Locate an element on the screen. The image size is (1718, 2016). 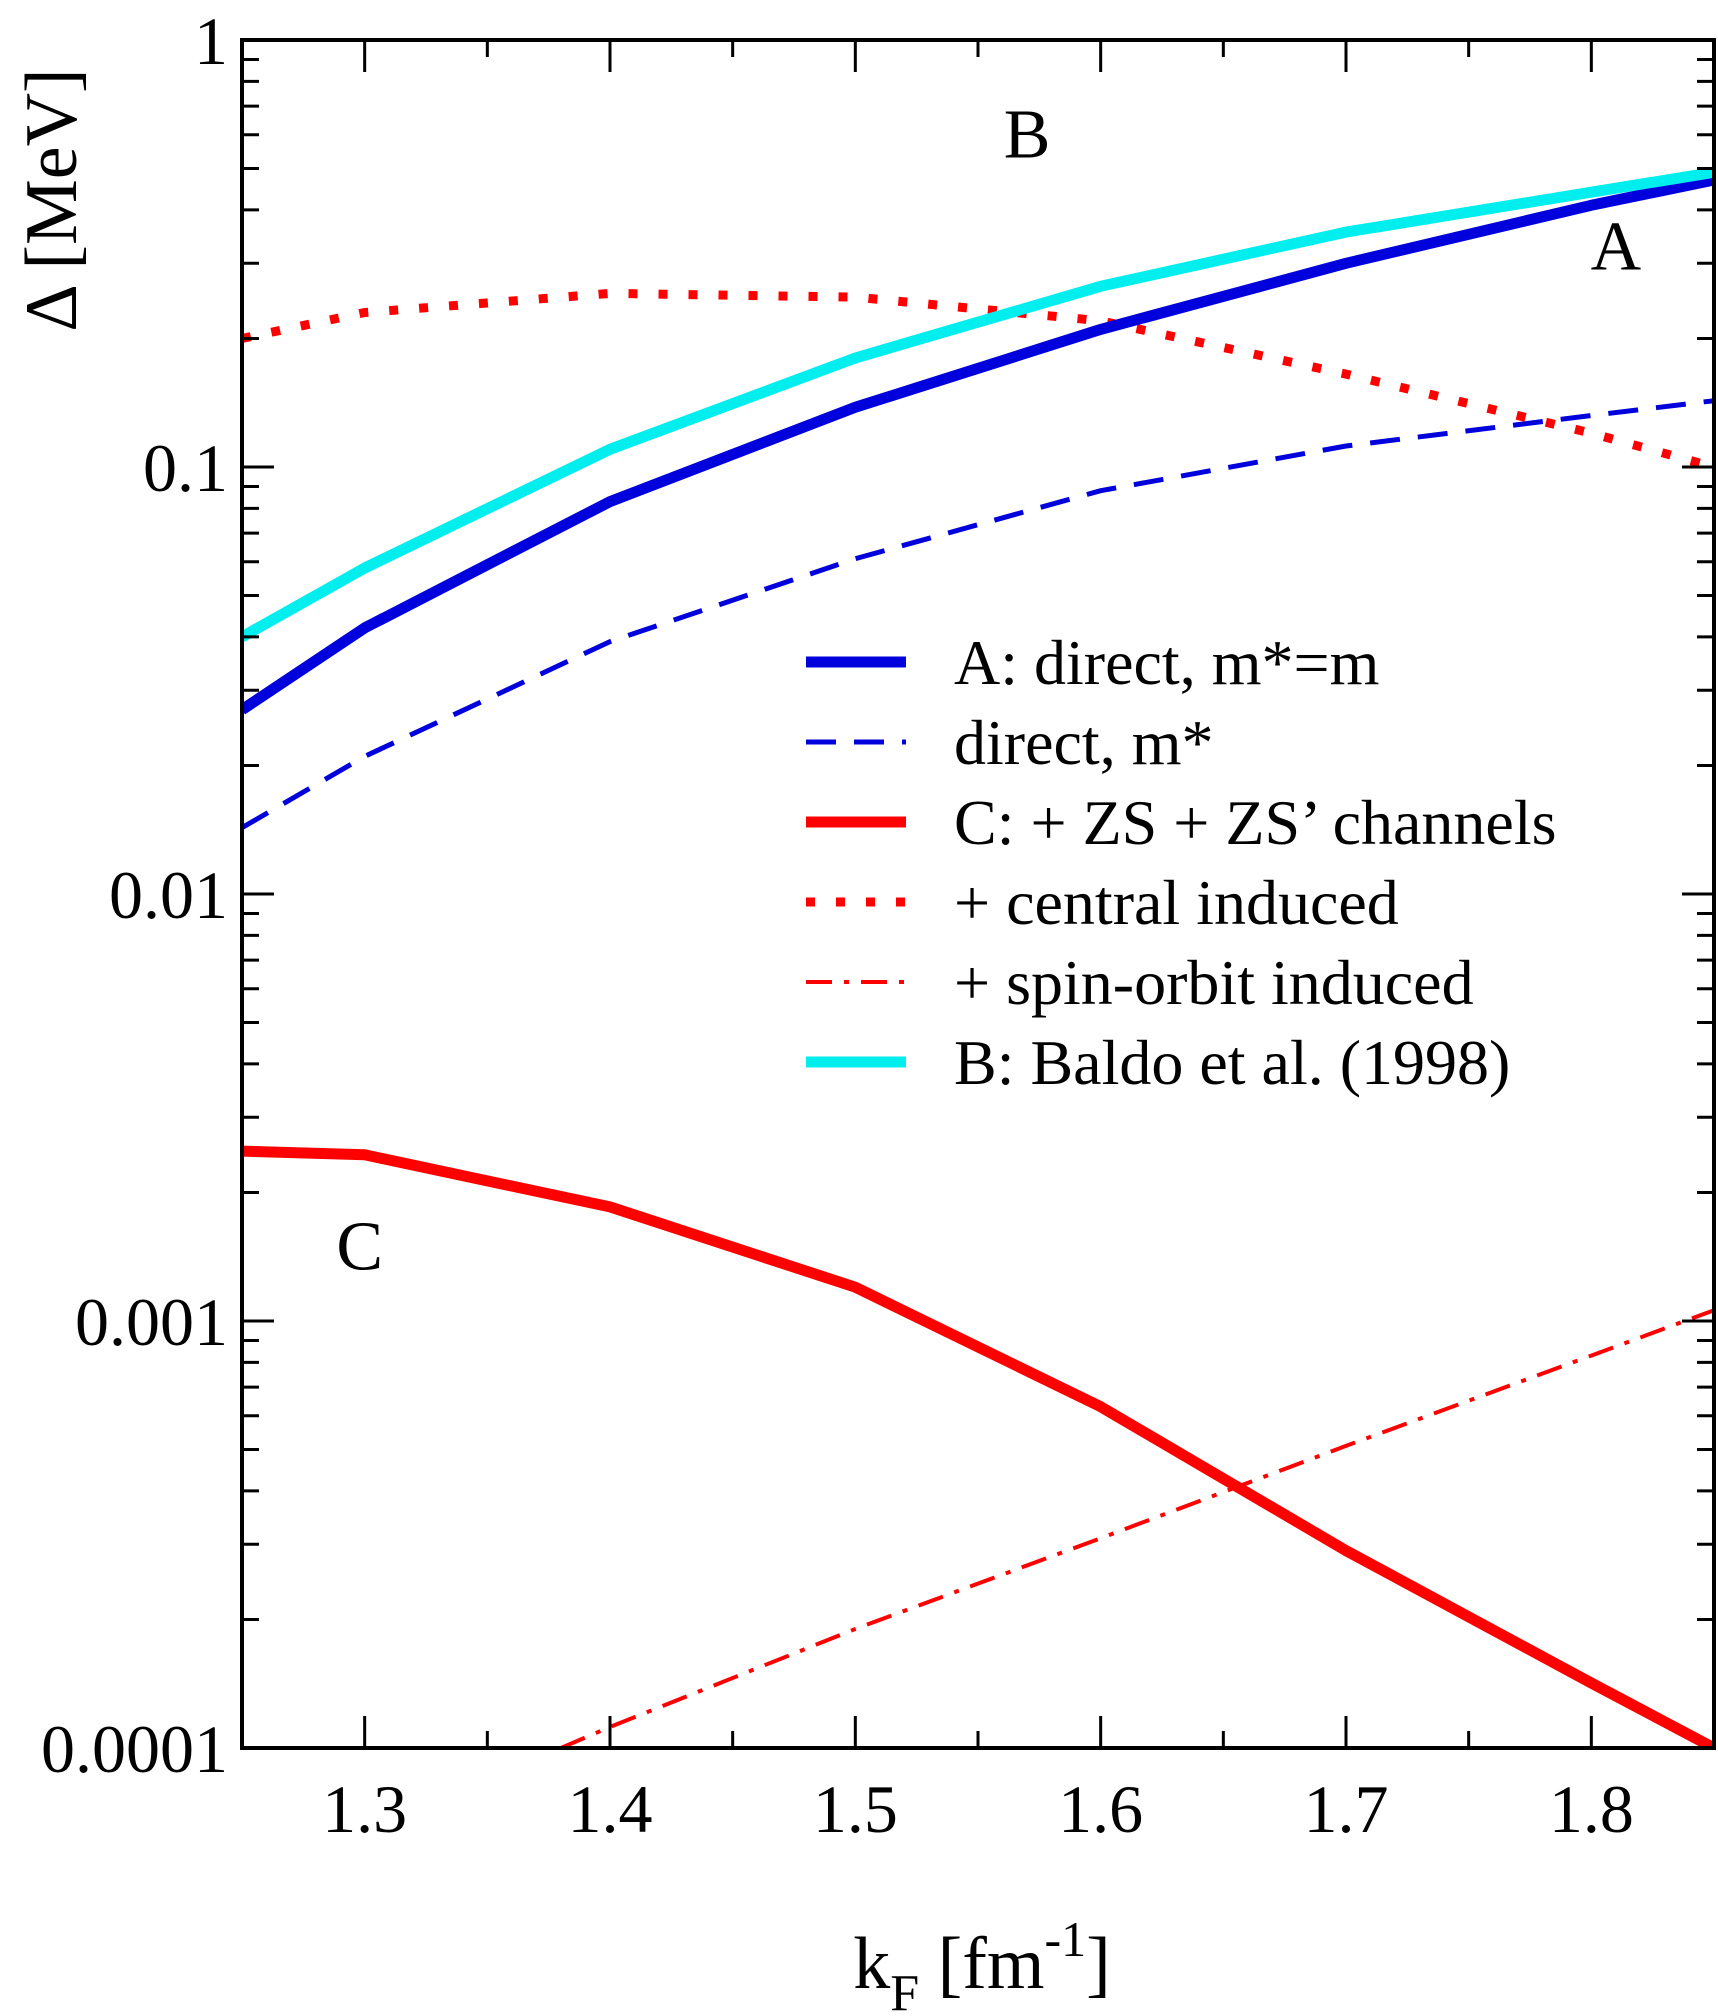
legend-label-0: A: direct, m*=m is located at coordinates (1166, 662).